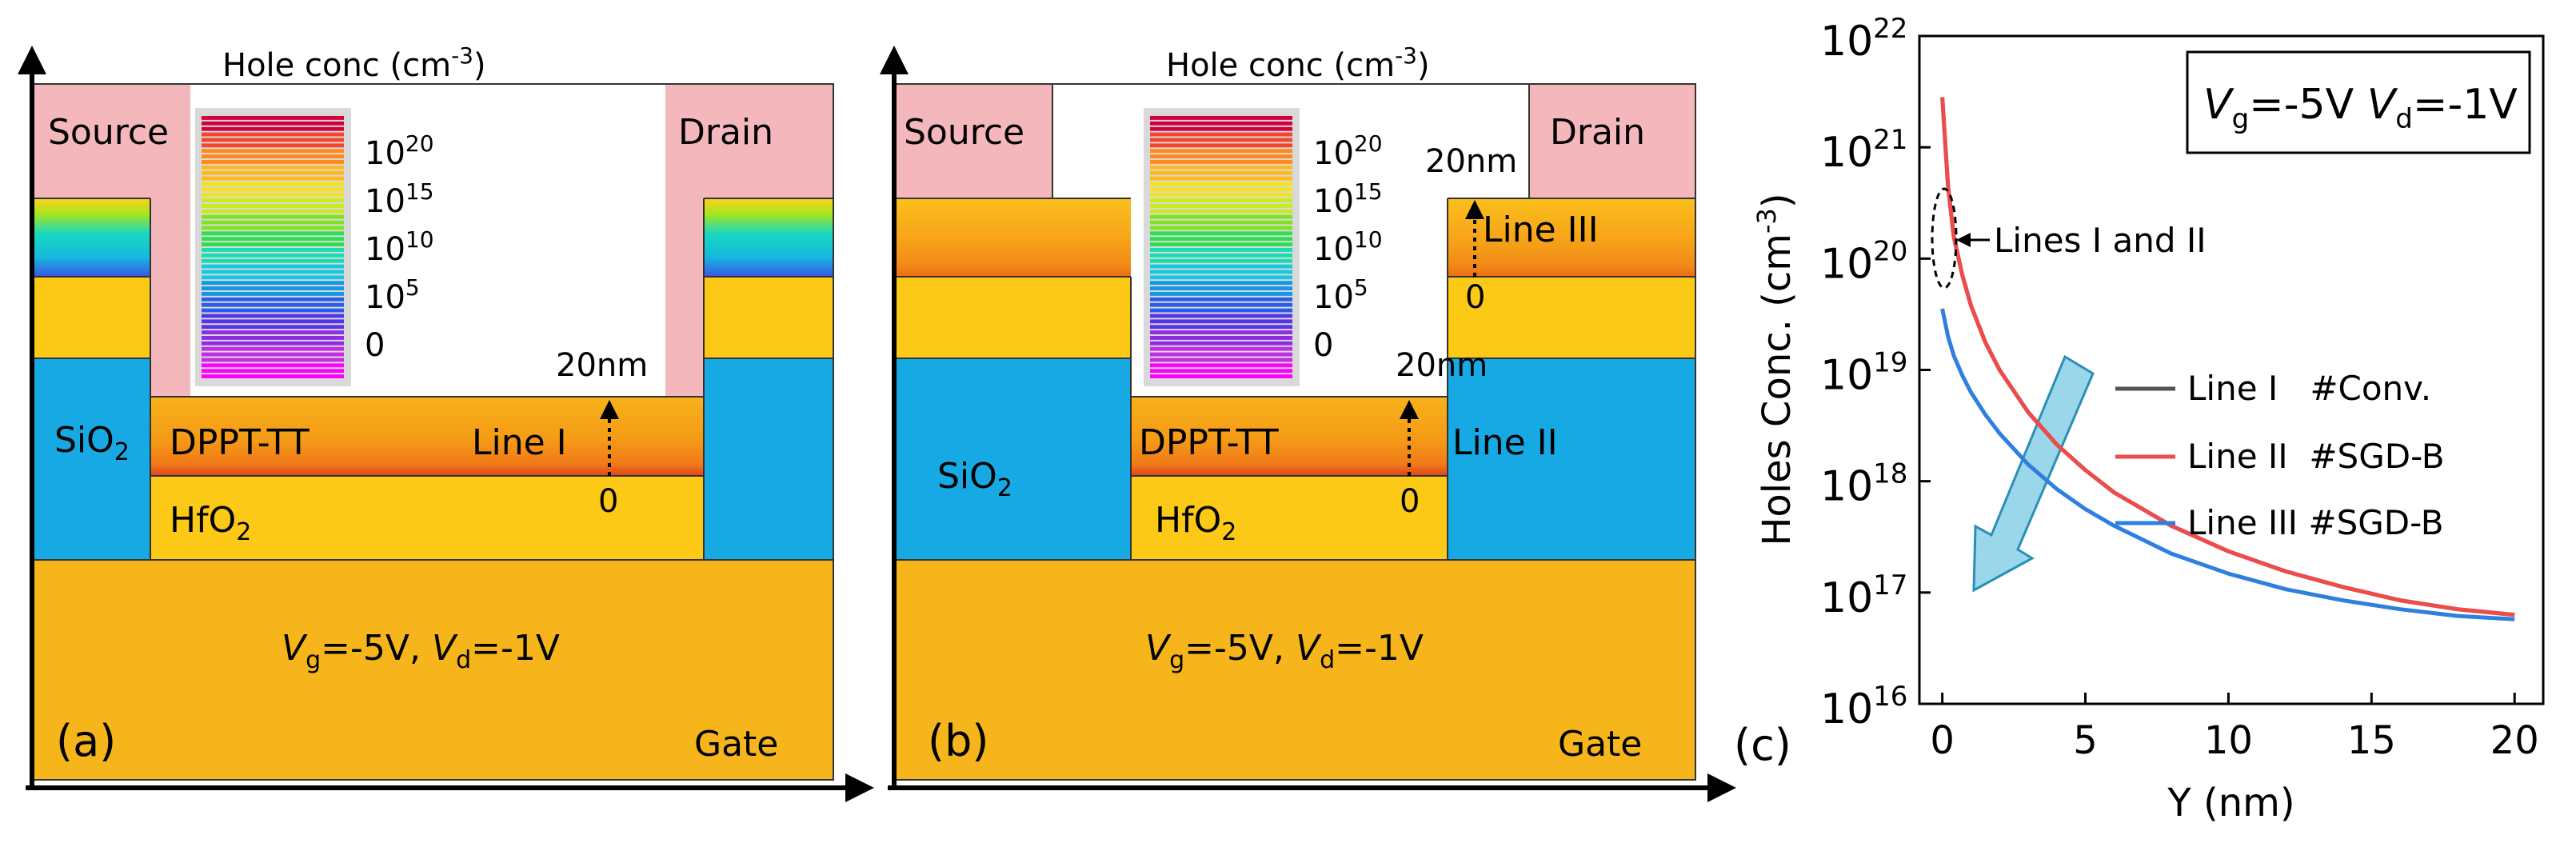 The image size is (2576, 855). What do you see at coordinates (1442, 365) in the screenshot?
I see `line-ii-top: 20nm` at bounding box center [1442, 365].